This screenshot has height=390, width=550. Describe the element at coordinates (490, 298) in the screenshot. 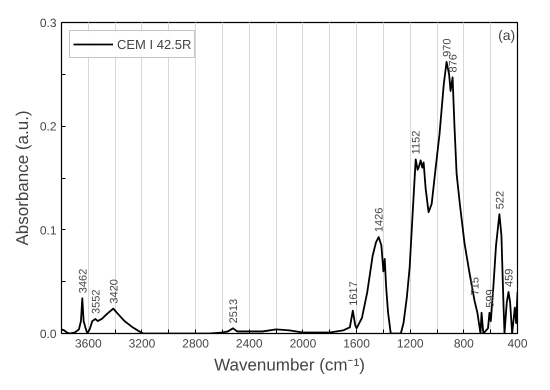

I see `annotation: 599` at that location.